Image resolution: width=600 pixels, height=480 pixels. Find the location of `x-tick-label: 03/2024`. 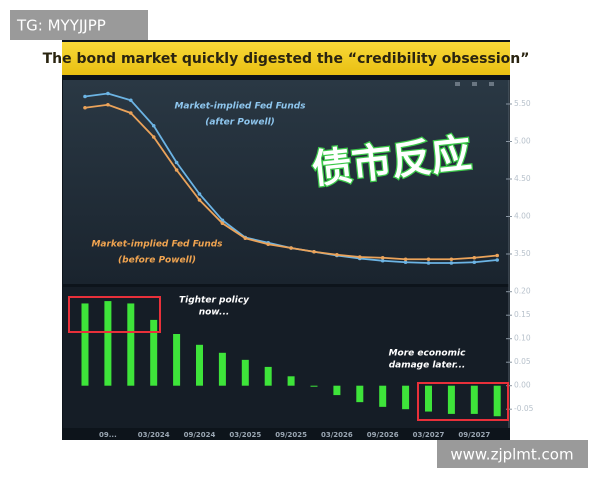

x-tick-label: 03/2024 is located at coordinates (154, 435).